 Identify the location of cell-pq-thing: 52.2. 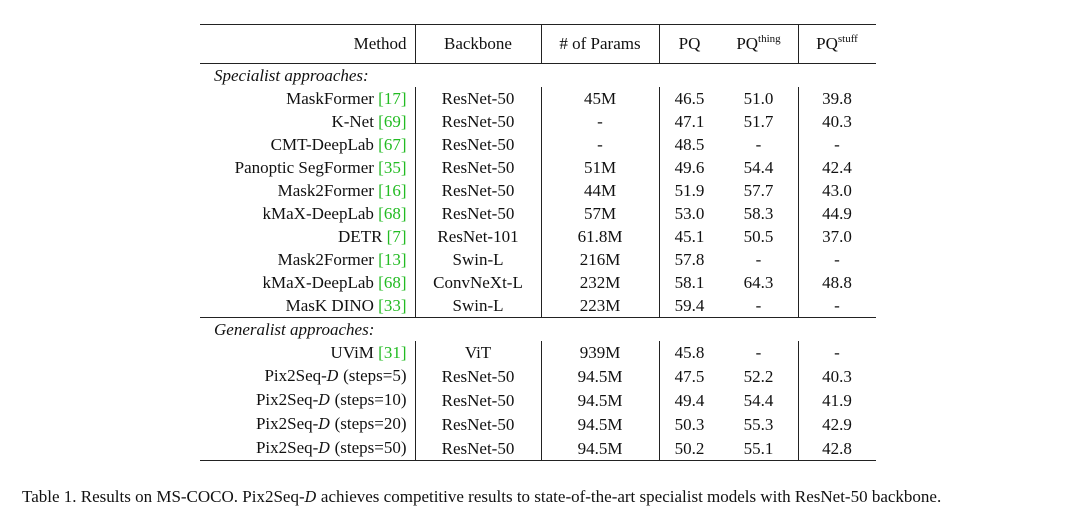
(758, 376).